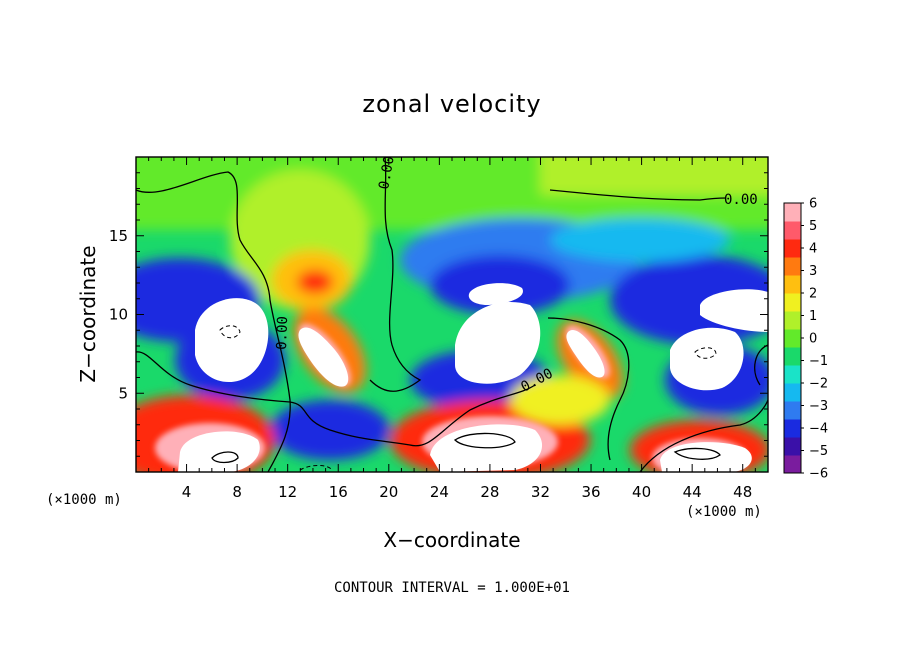  Describe the element at coordinates (560, 400) in the screenshot. I see `field-mid-yellow` at that location.